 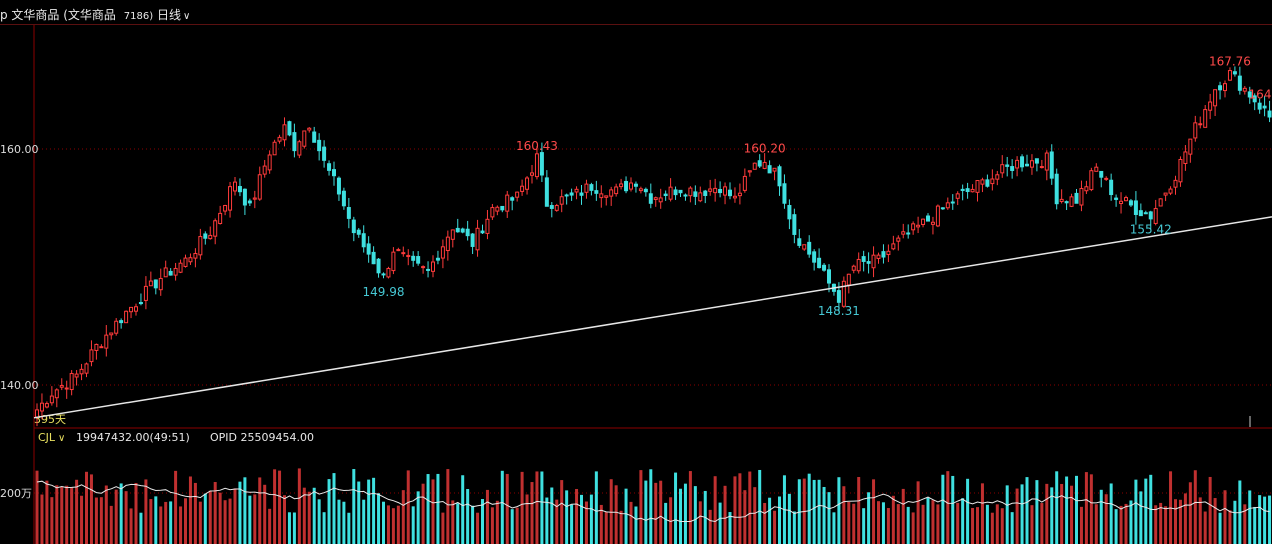 I want to click on period-label: 日线, so click(x=169, y=15).